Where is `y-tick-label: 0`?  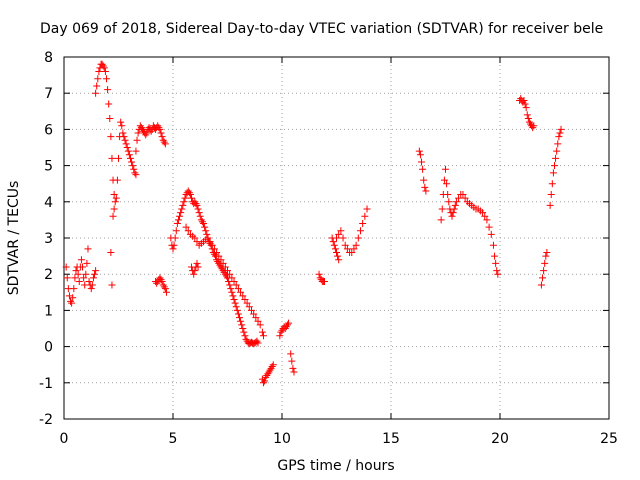 y-tick-label: 0 is located at coordinates (48, 348).